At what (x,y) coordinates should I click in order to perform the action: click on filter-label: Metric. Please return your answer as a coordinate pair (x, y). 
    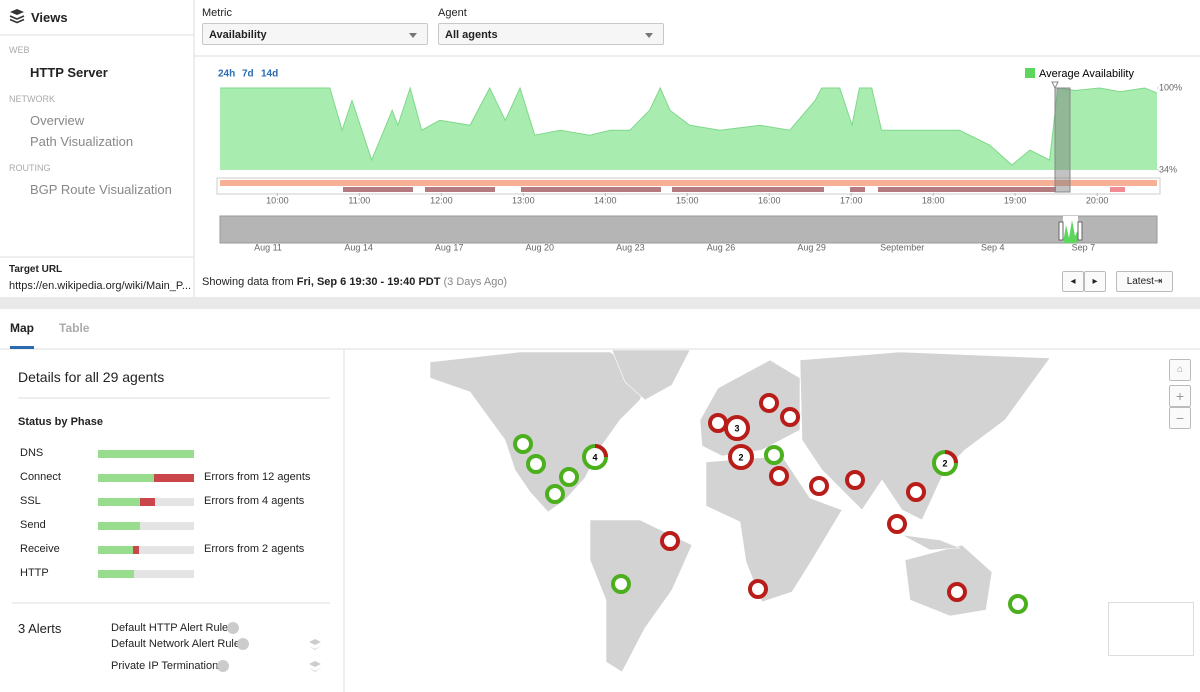
    Looking at the image, I should click on (217, 13).